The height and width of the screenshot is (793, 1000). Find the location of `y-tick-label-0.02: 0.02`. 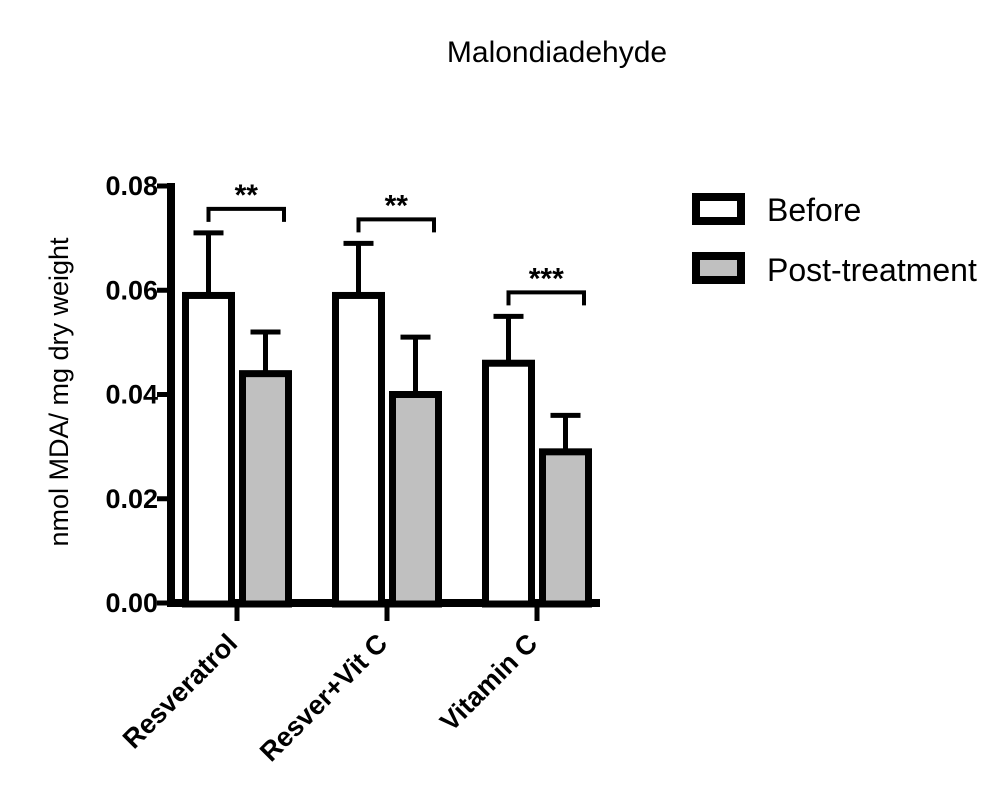

y-tick-label-0.02: 0.02 is located at coordinates (131, 499).